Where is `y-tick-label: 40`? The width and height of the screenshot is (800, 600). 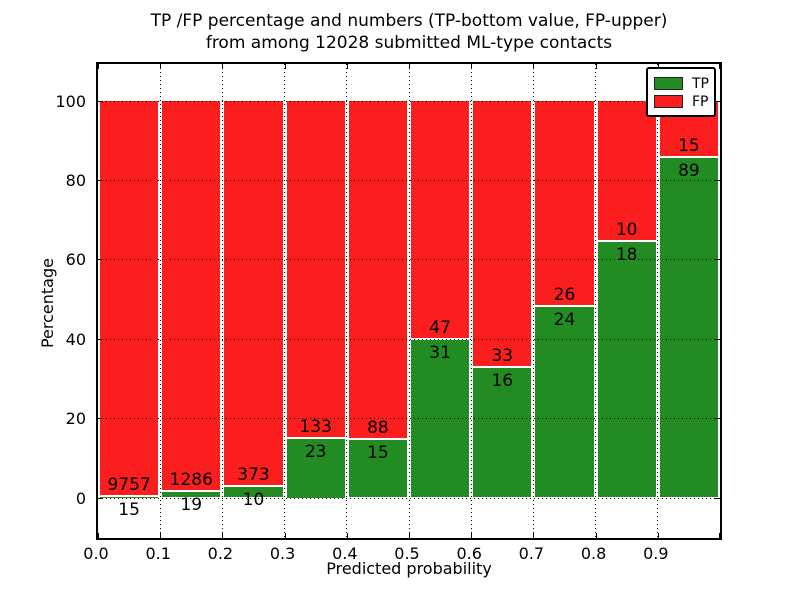
y-tick-label: 40 is located at coordinates (75, 339).